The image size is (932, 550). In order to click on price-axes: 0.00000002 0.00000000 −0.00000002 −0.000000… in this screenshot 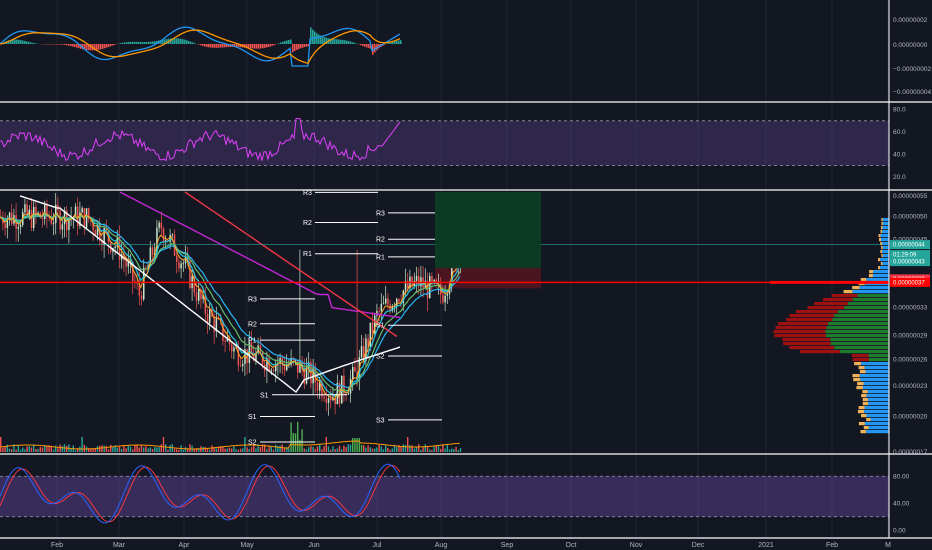, I will do `click(912, 275)`.